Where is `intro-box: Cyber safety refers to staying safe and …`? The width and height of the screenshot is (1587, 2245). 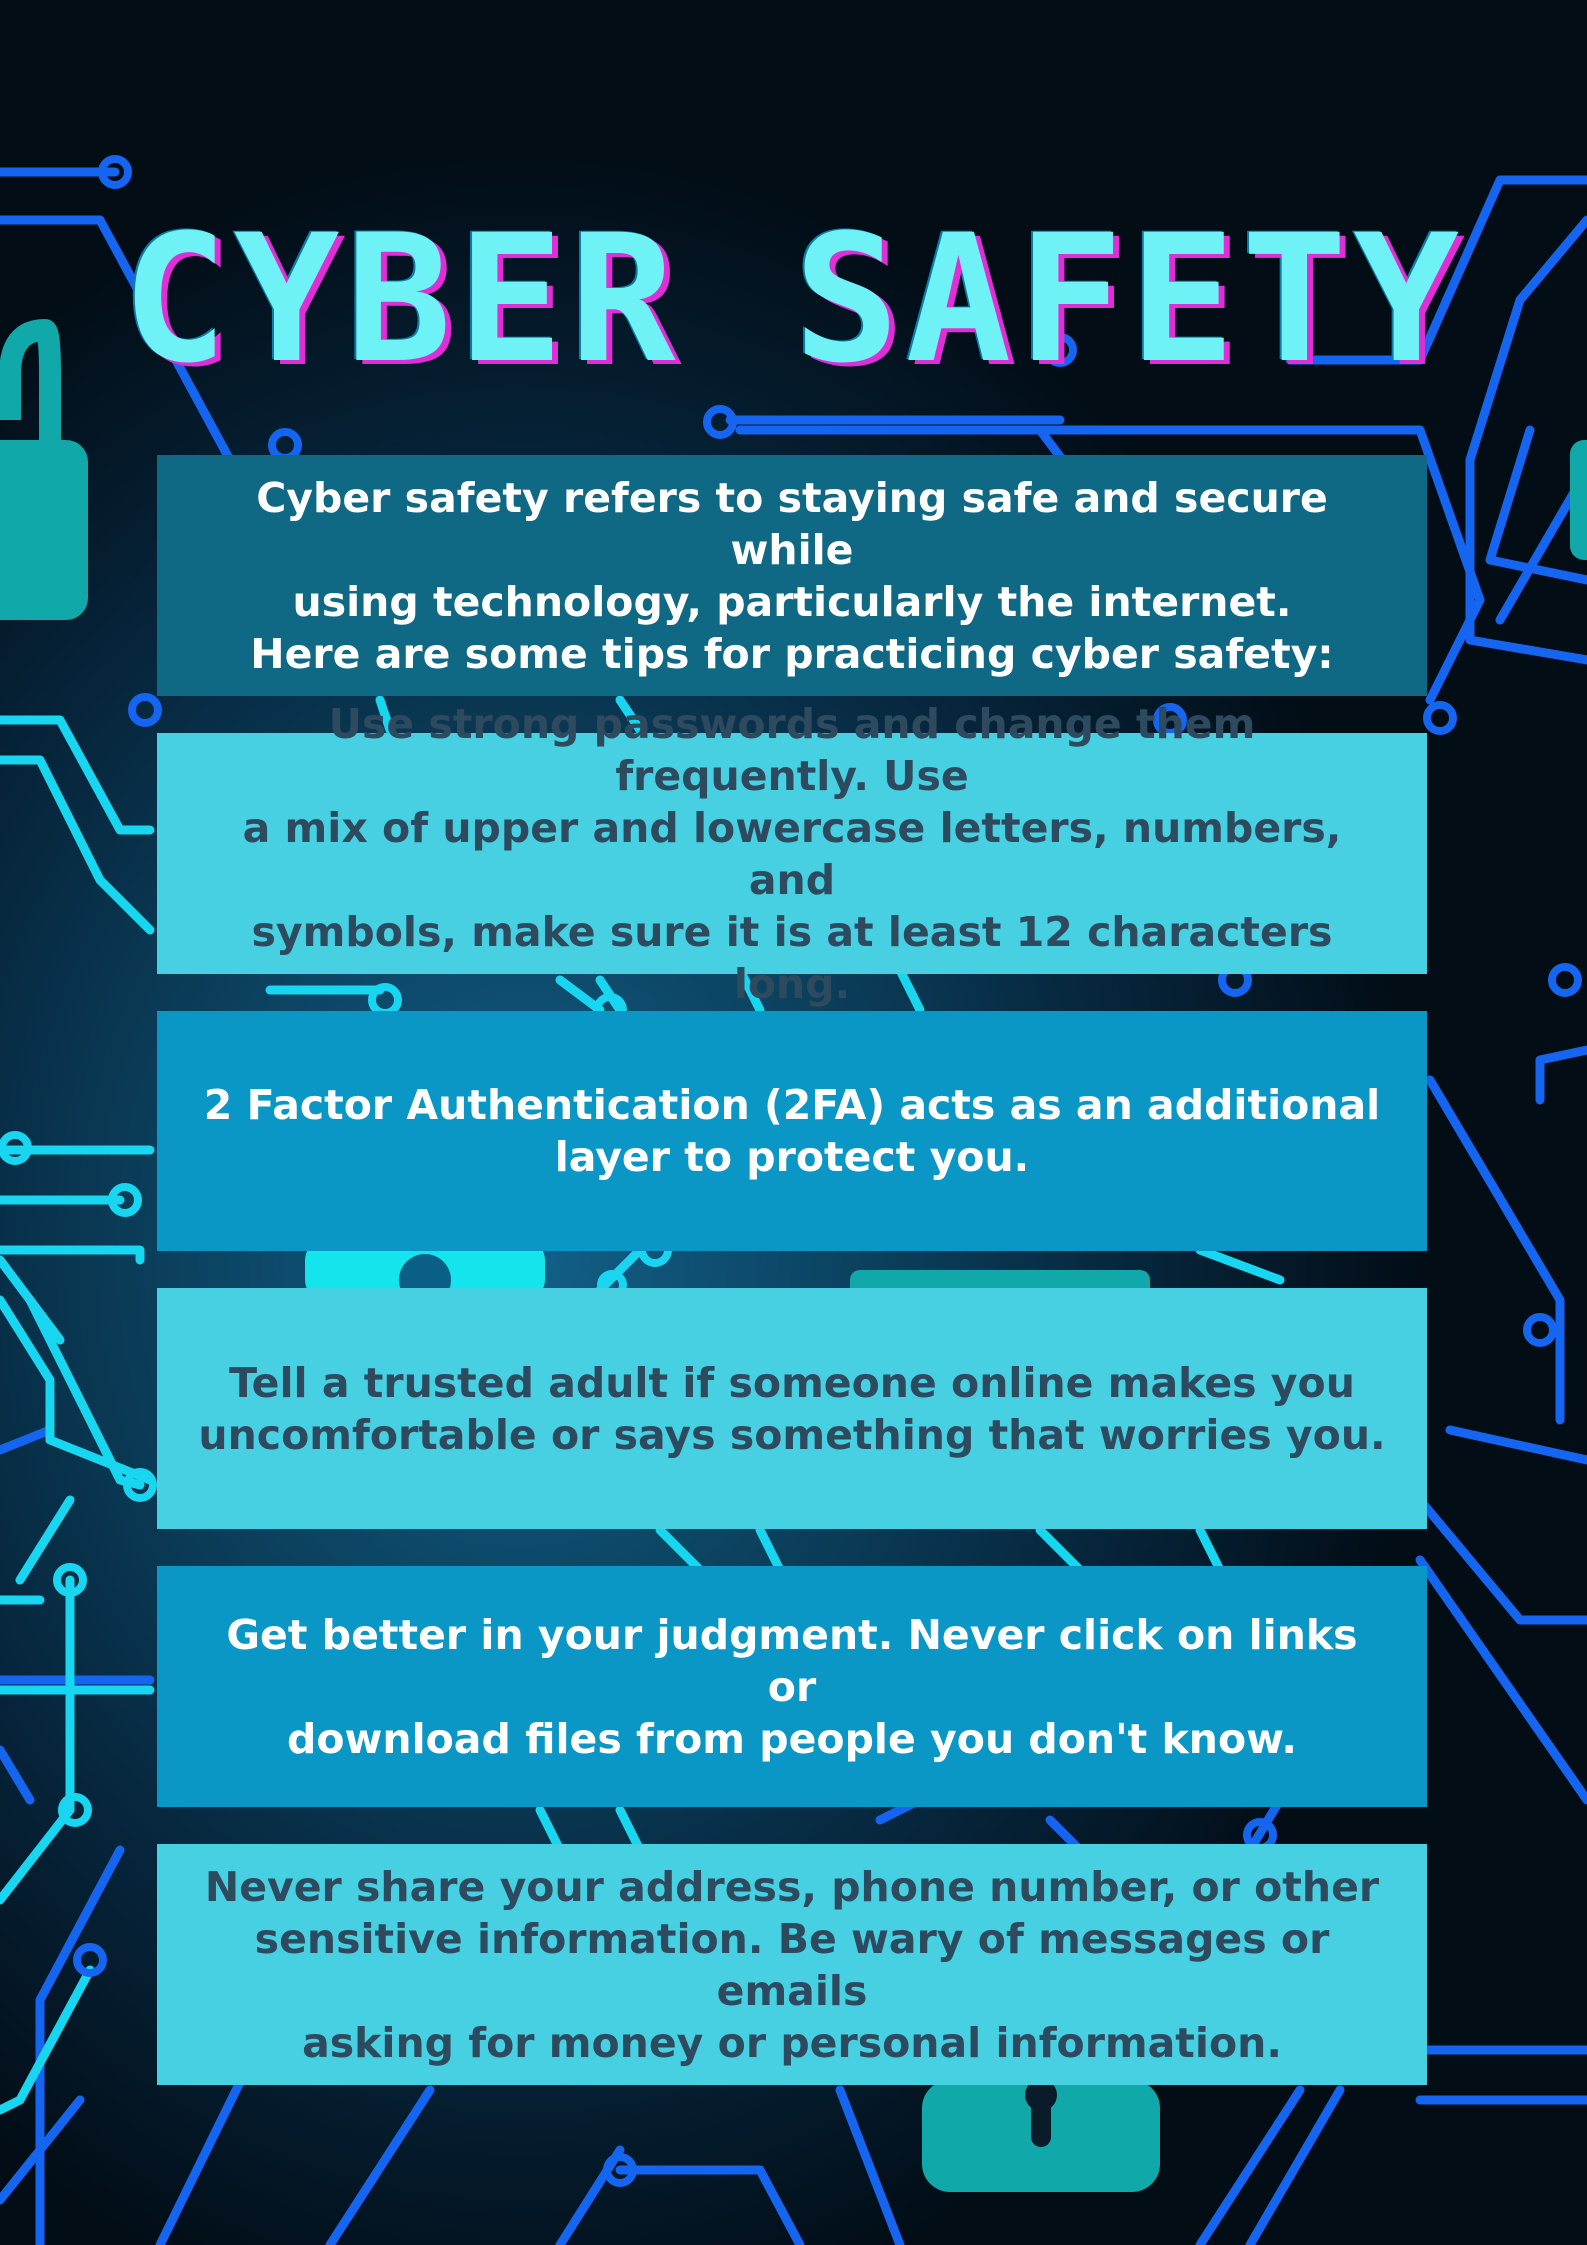 intro-box: Cyber safety refers to staying safe and … is located at coordinates (792, 575).